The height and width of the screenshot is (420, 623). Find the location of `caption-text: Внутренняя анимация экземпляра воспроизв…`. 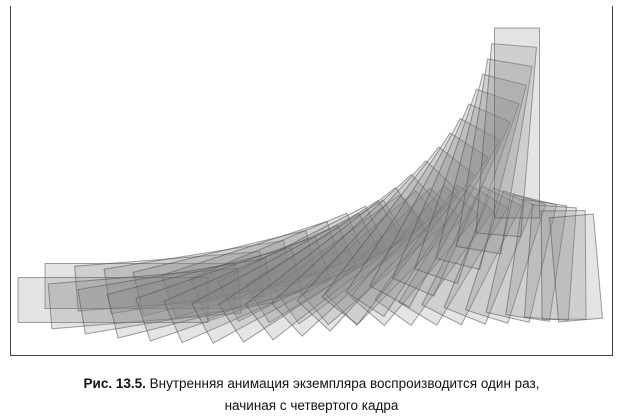

caption-text: Внутренняя анимация экземпляра воспроизв… is located at coordinates (344, 383).